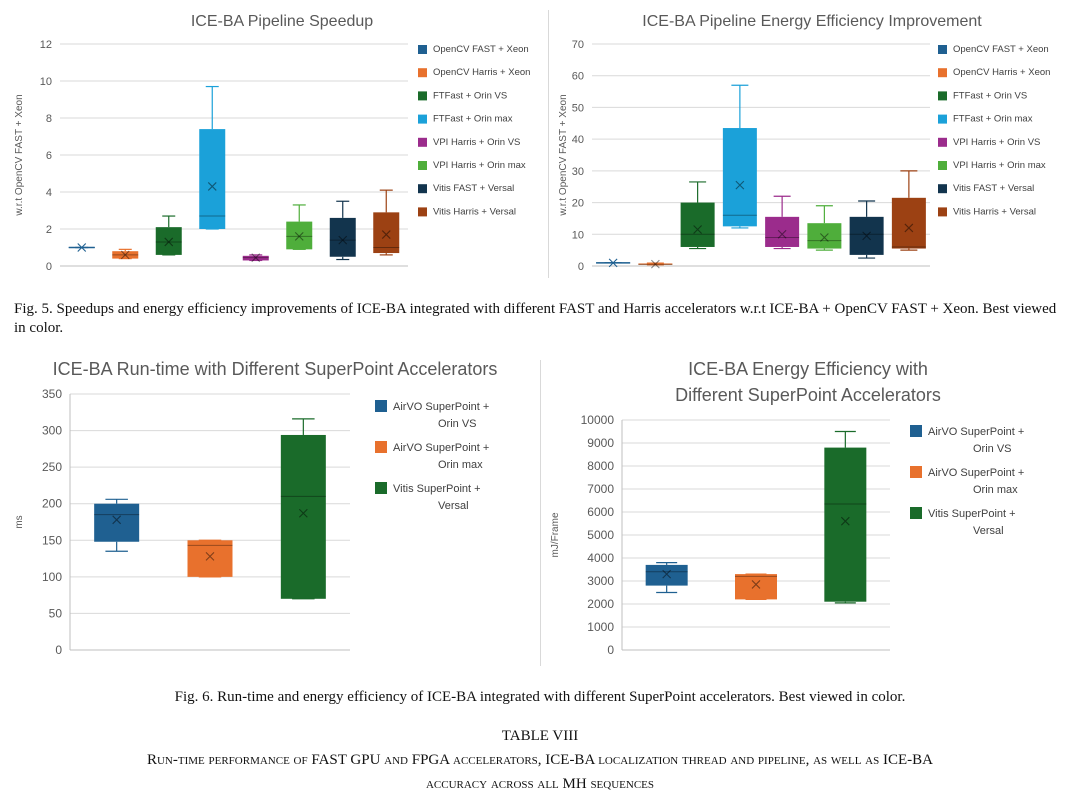  I want to click on y-tick-label: 250, so click(52, 467).